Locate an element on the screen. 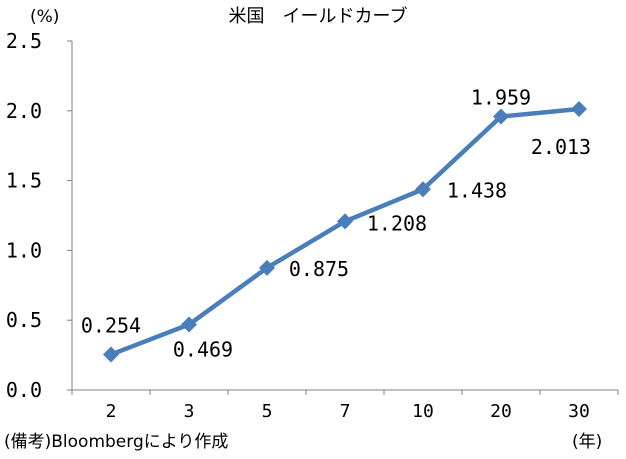  x-axis-unit: (年) is located at coordinates (587, 442).